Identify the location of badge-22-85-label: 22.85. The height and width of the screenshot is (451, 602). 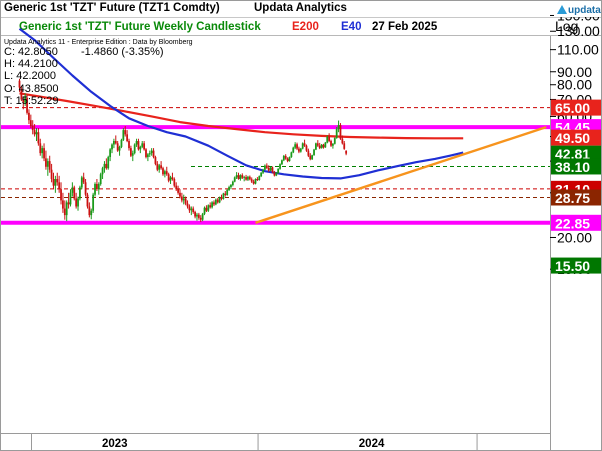
(572, 223).